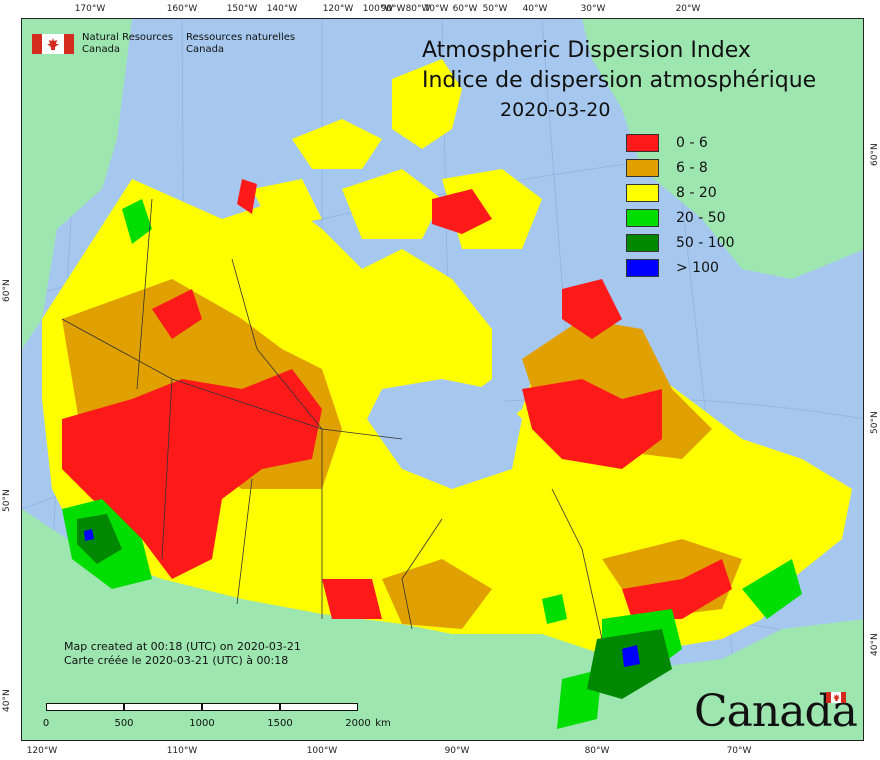  Describe the element at coordinates (465, 9) in the screenshot. I see `lon-tick-label: 60°W` at that location.